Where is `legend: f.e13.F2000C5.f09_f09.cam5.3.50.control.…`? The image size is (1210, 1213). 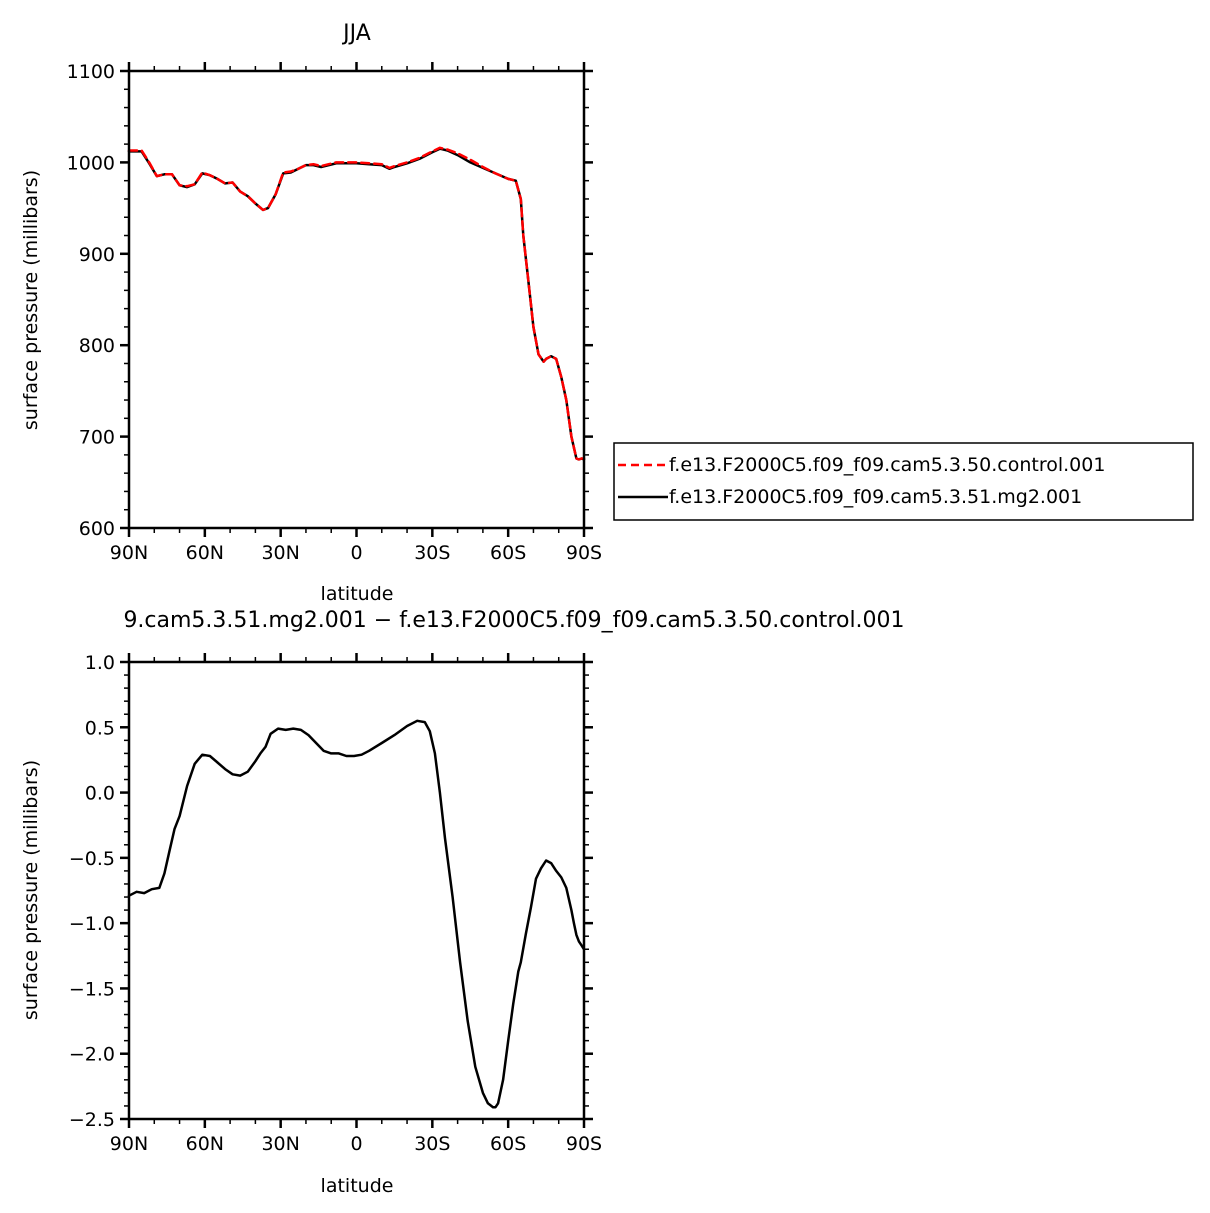
legend: f.e13.F2000C5.f09_f09.cam5.3.50.control.… is located at coordinates (903, 481).